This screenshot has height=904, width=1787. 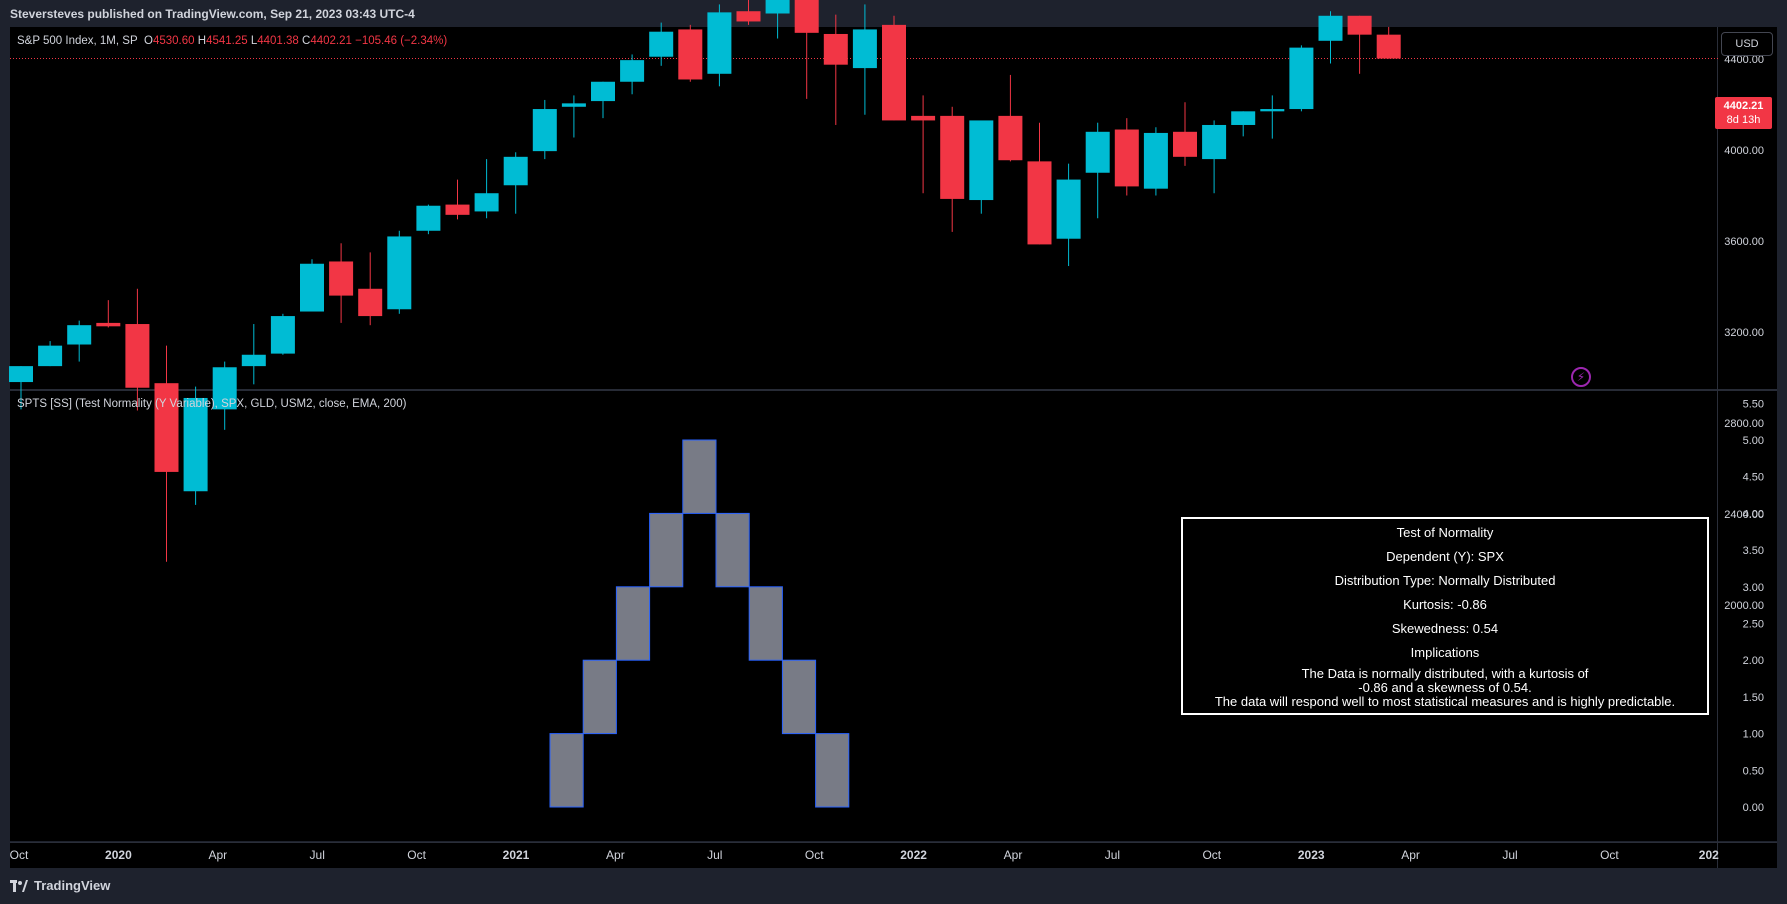 I want to click on time-tick-label: 202, so click(x=1709, y=855).